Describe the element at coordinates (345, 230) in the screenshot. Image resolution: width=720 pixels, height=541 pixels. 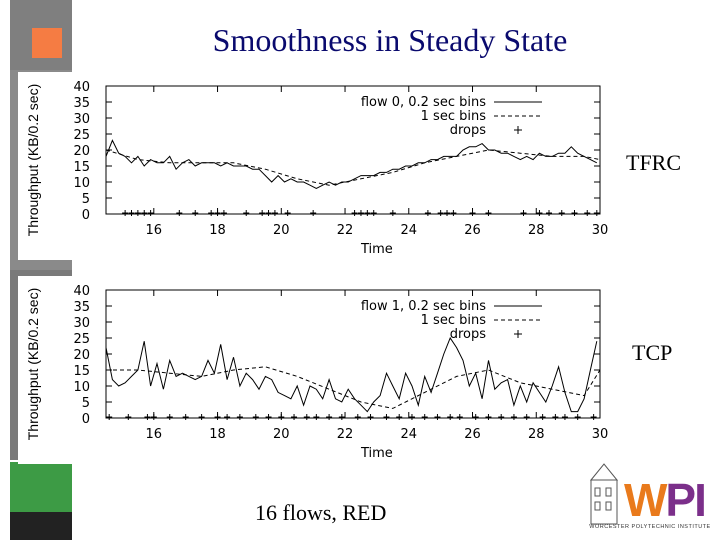
I see `x-tick-label: 22` at that location.